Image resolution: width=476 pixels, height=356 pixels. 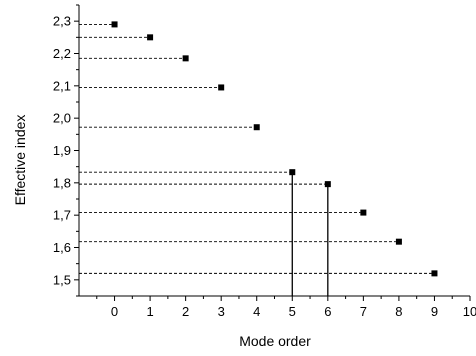 What do you see at coordinates (256, 311) in the screenshot?
I see `x-tick-label: 4` at bounding box center [256, 311].